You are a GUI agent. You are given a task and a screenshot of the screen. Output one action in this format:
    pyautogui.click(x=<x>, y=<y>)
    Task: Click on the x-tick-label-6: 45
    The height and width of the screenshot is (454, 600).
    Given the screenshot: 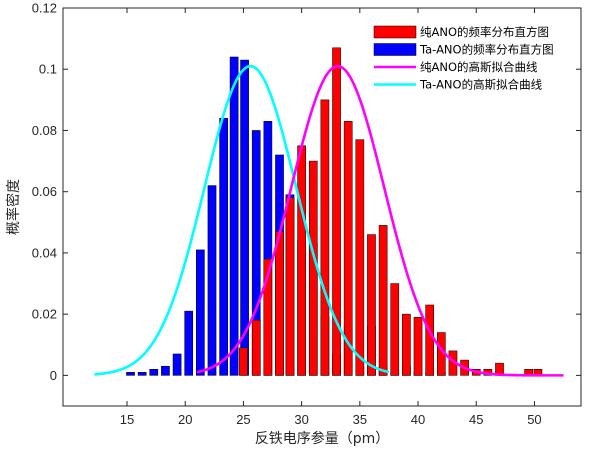 What is the action you would take?
    pyautogui.click(x=476, y=419)
    